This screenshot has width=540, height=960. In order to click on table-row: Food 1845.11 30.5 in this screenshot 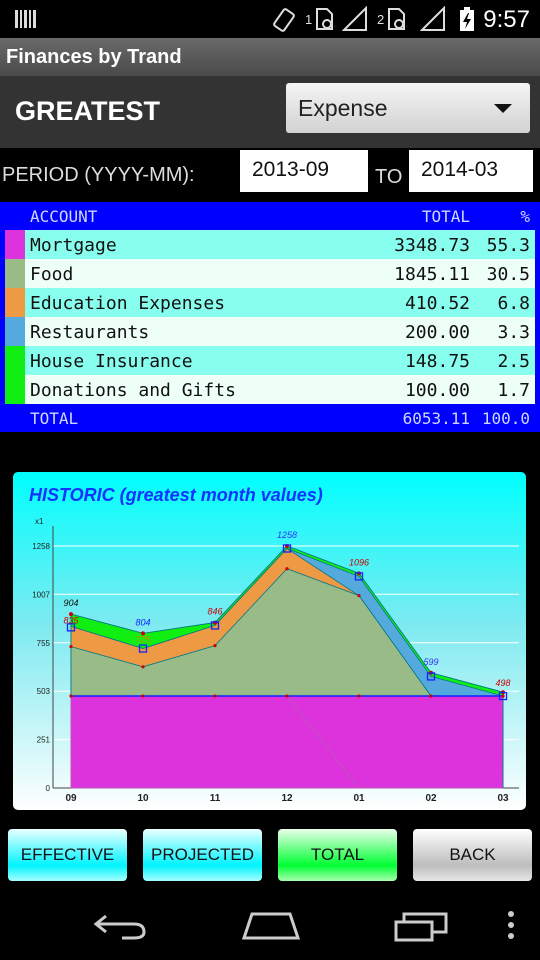, I will do `click(270, 273)`.